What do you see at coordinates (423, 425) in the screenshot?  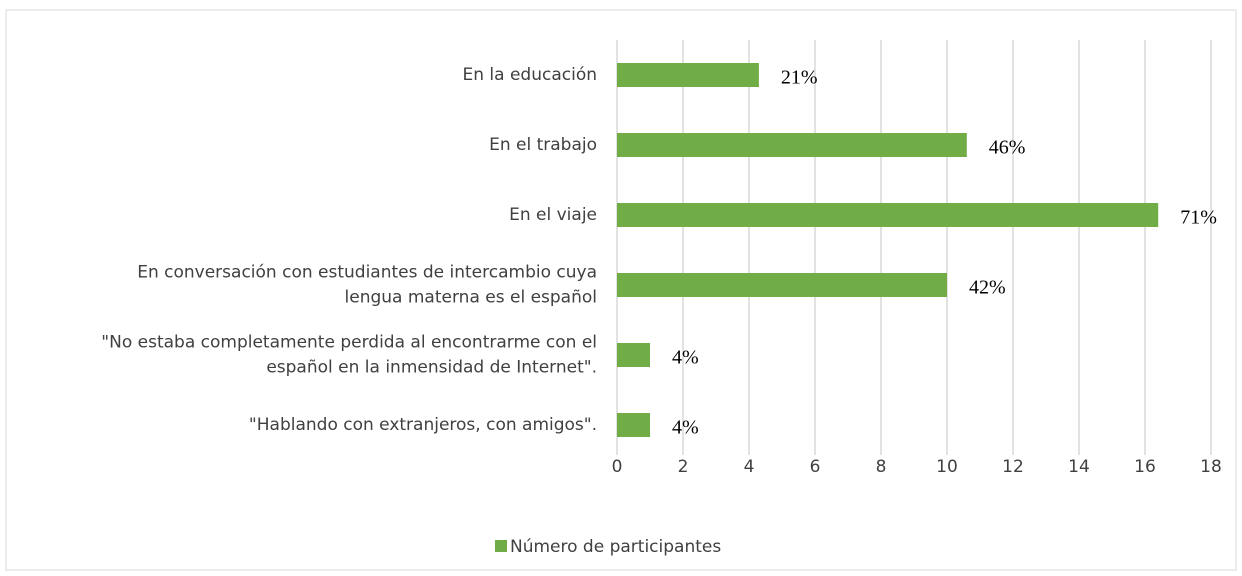 I see `y-tick-label: "Hablando con extranjeros, con amigos".` at bounding box center [423, 425].